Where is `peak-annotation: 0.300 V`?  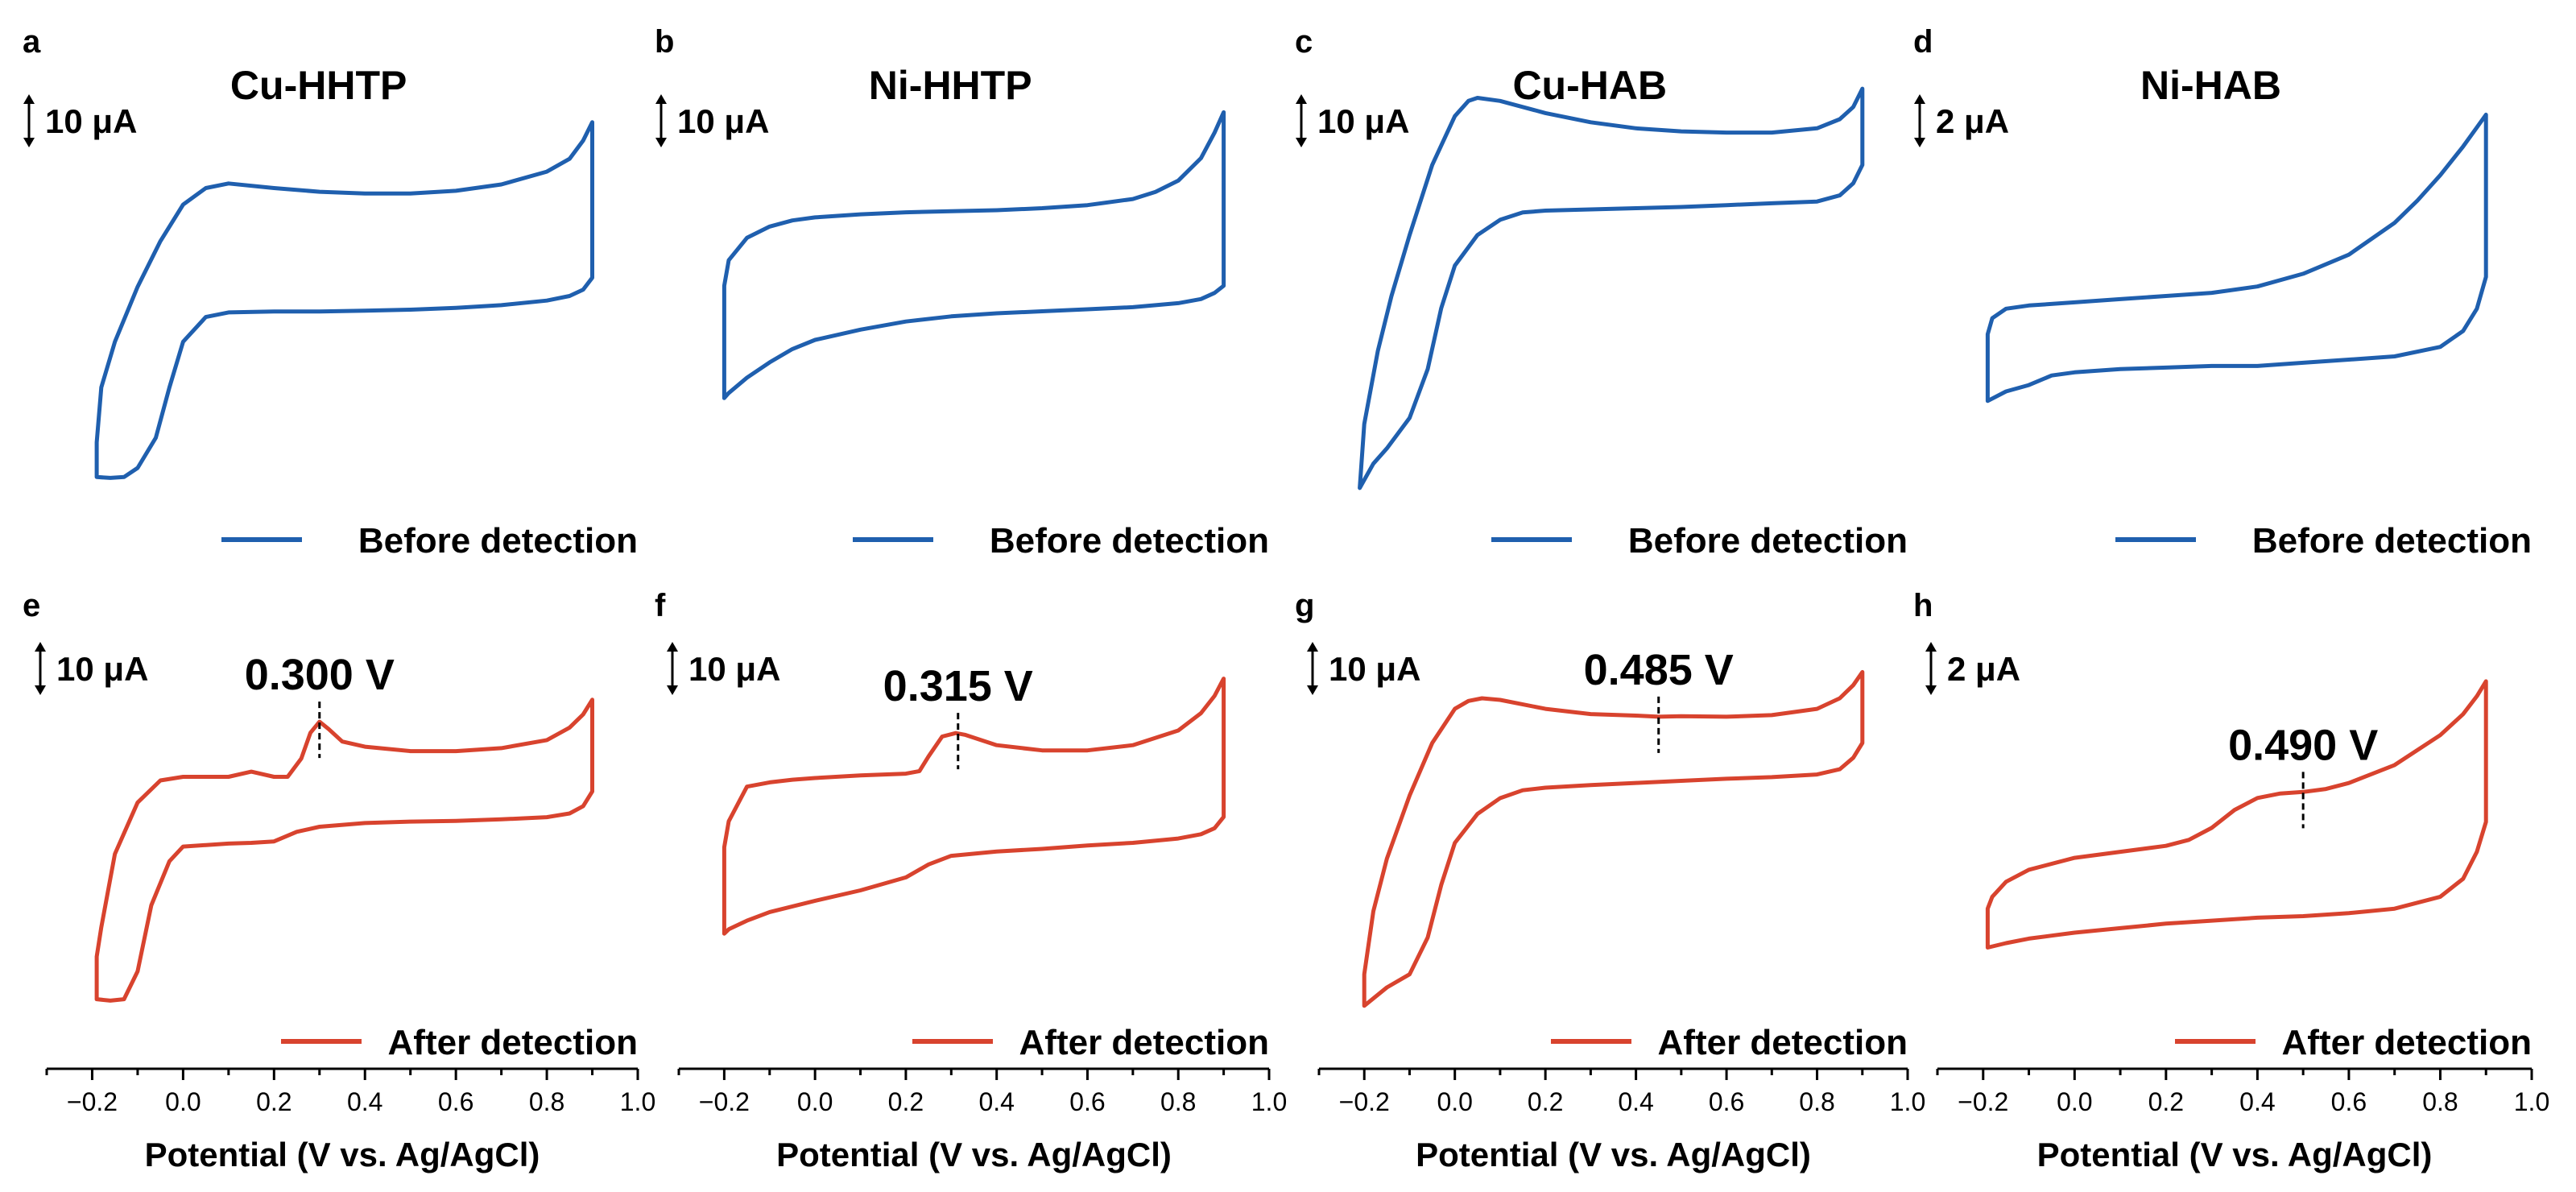
peak-annotation: 0.300 V is located at coordinates (320, 705).